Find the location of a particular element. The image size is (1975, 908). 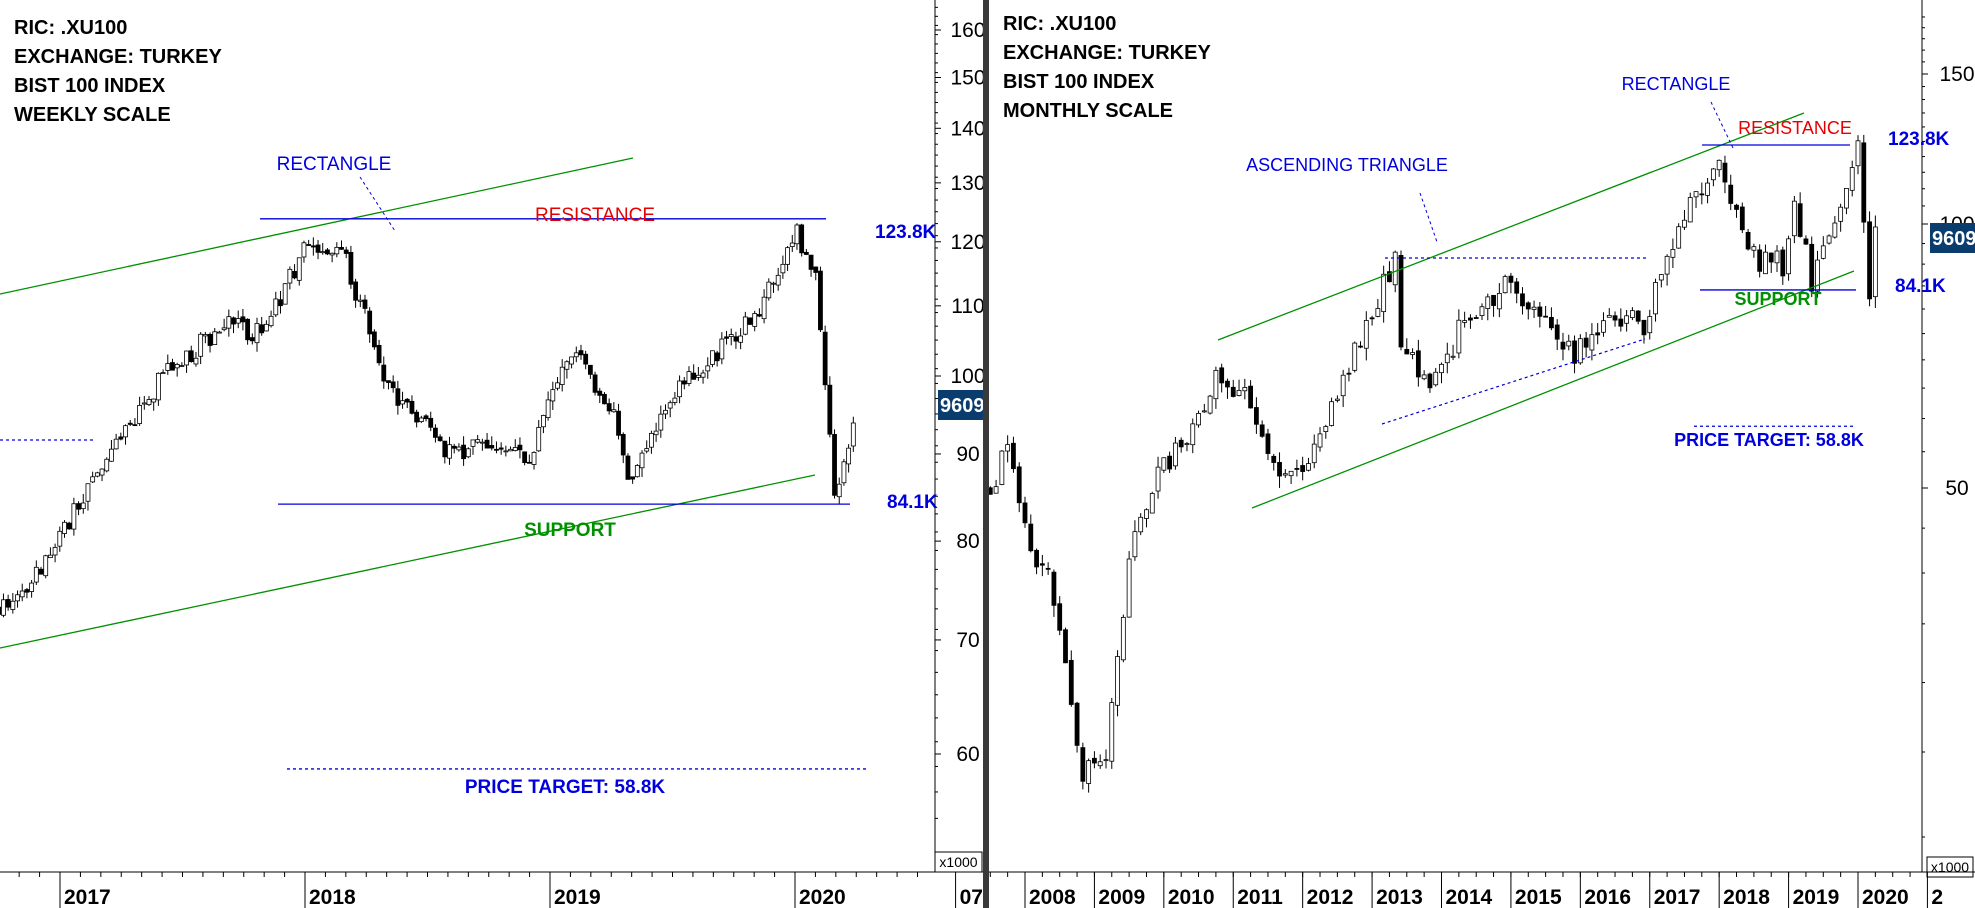

info-exchange: EXCHANGE: TURKEY is located at coordinates (118, 57).